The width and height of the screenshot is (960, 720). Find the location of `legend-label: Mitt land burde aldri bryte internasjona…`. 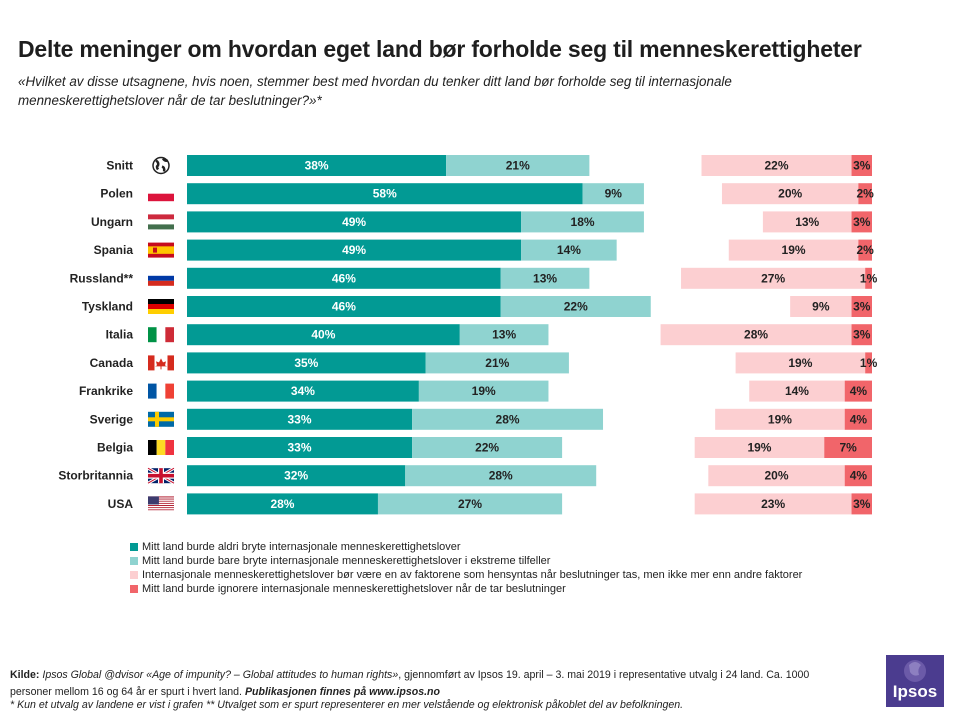

legend-label: Mitt land burde aldri bryte internasjona… is located at coordinates (301, 547).